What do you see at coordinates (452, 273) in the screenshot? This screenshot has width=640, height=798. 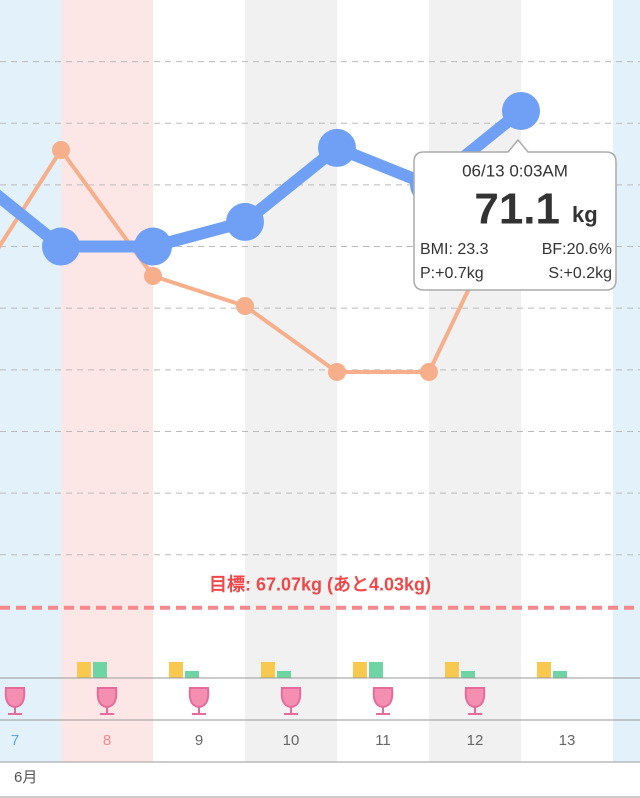 I see `tooltip-p: P:+0.7kg` at bounding box center [452, 273].